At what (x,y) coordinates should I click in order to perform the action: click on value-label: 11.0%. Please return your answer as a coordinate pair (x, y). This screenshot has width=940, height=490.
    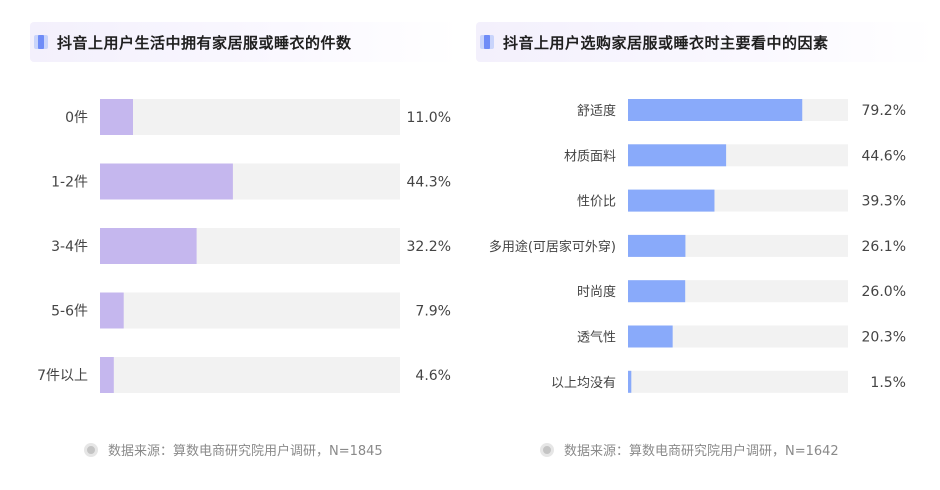
    Looking at the image, I should click on (429, 118).